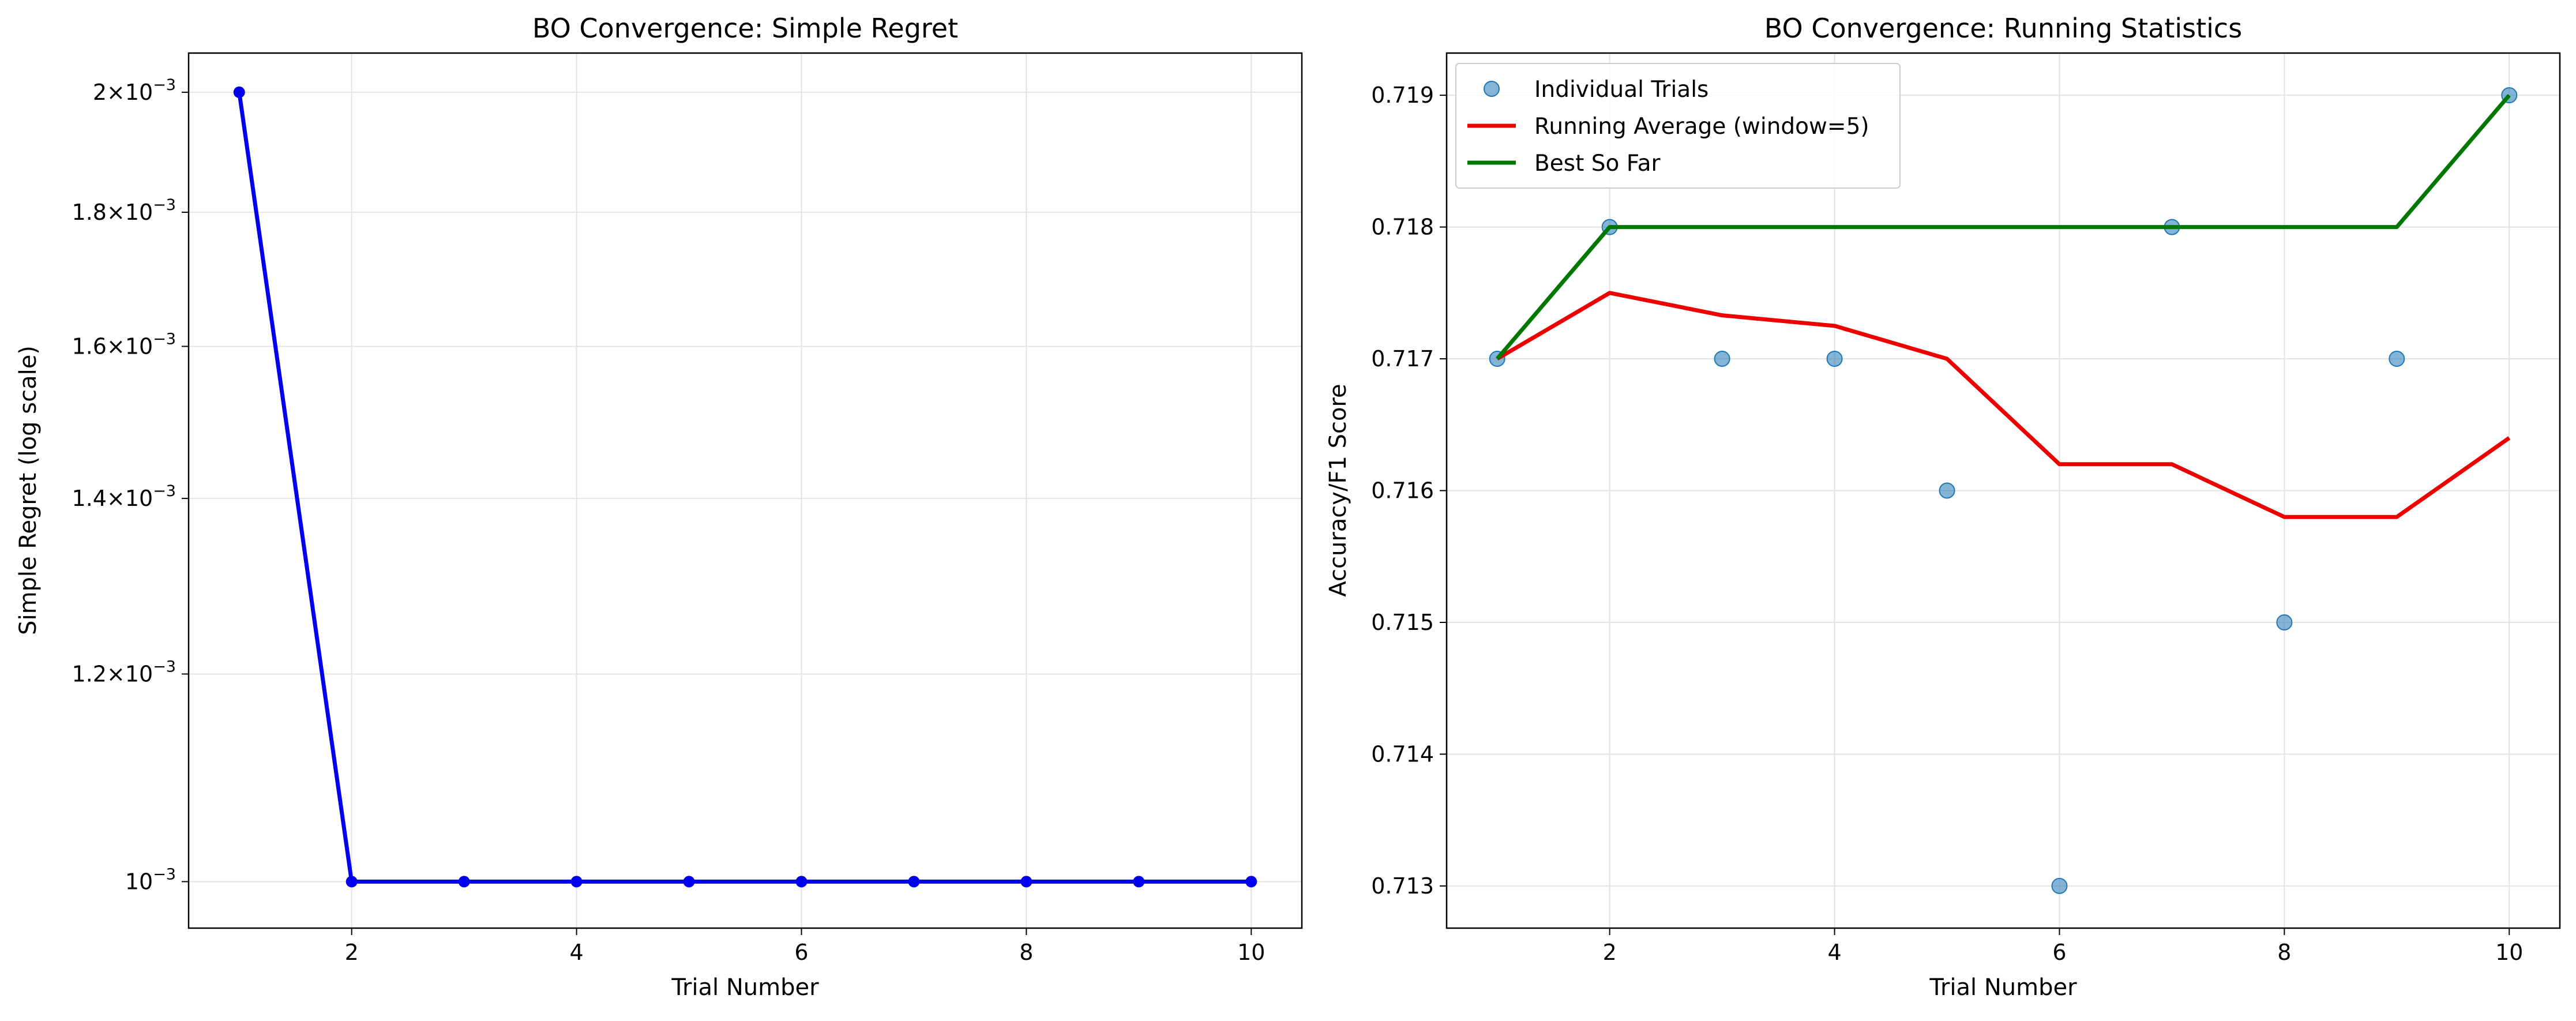 The image size is (2576, 1021). What do you see at coordinates (1597, 164) in the screenshot?
I see `legend-entry-label: Best So Far` at bounding box center [1597, 164].